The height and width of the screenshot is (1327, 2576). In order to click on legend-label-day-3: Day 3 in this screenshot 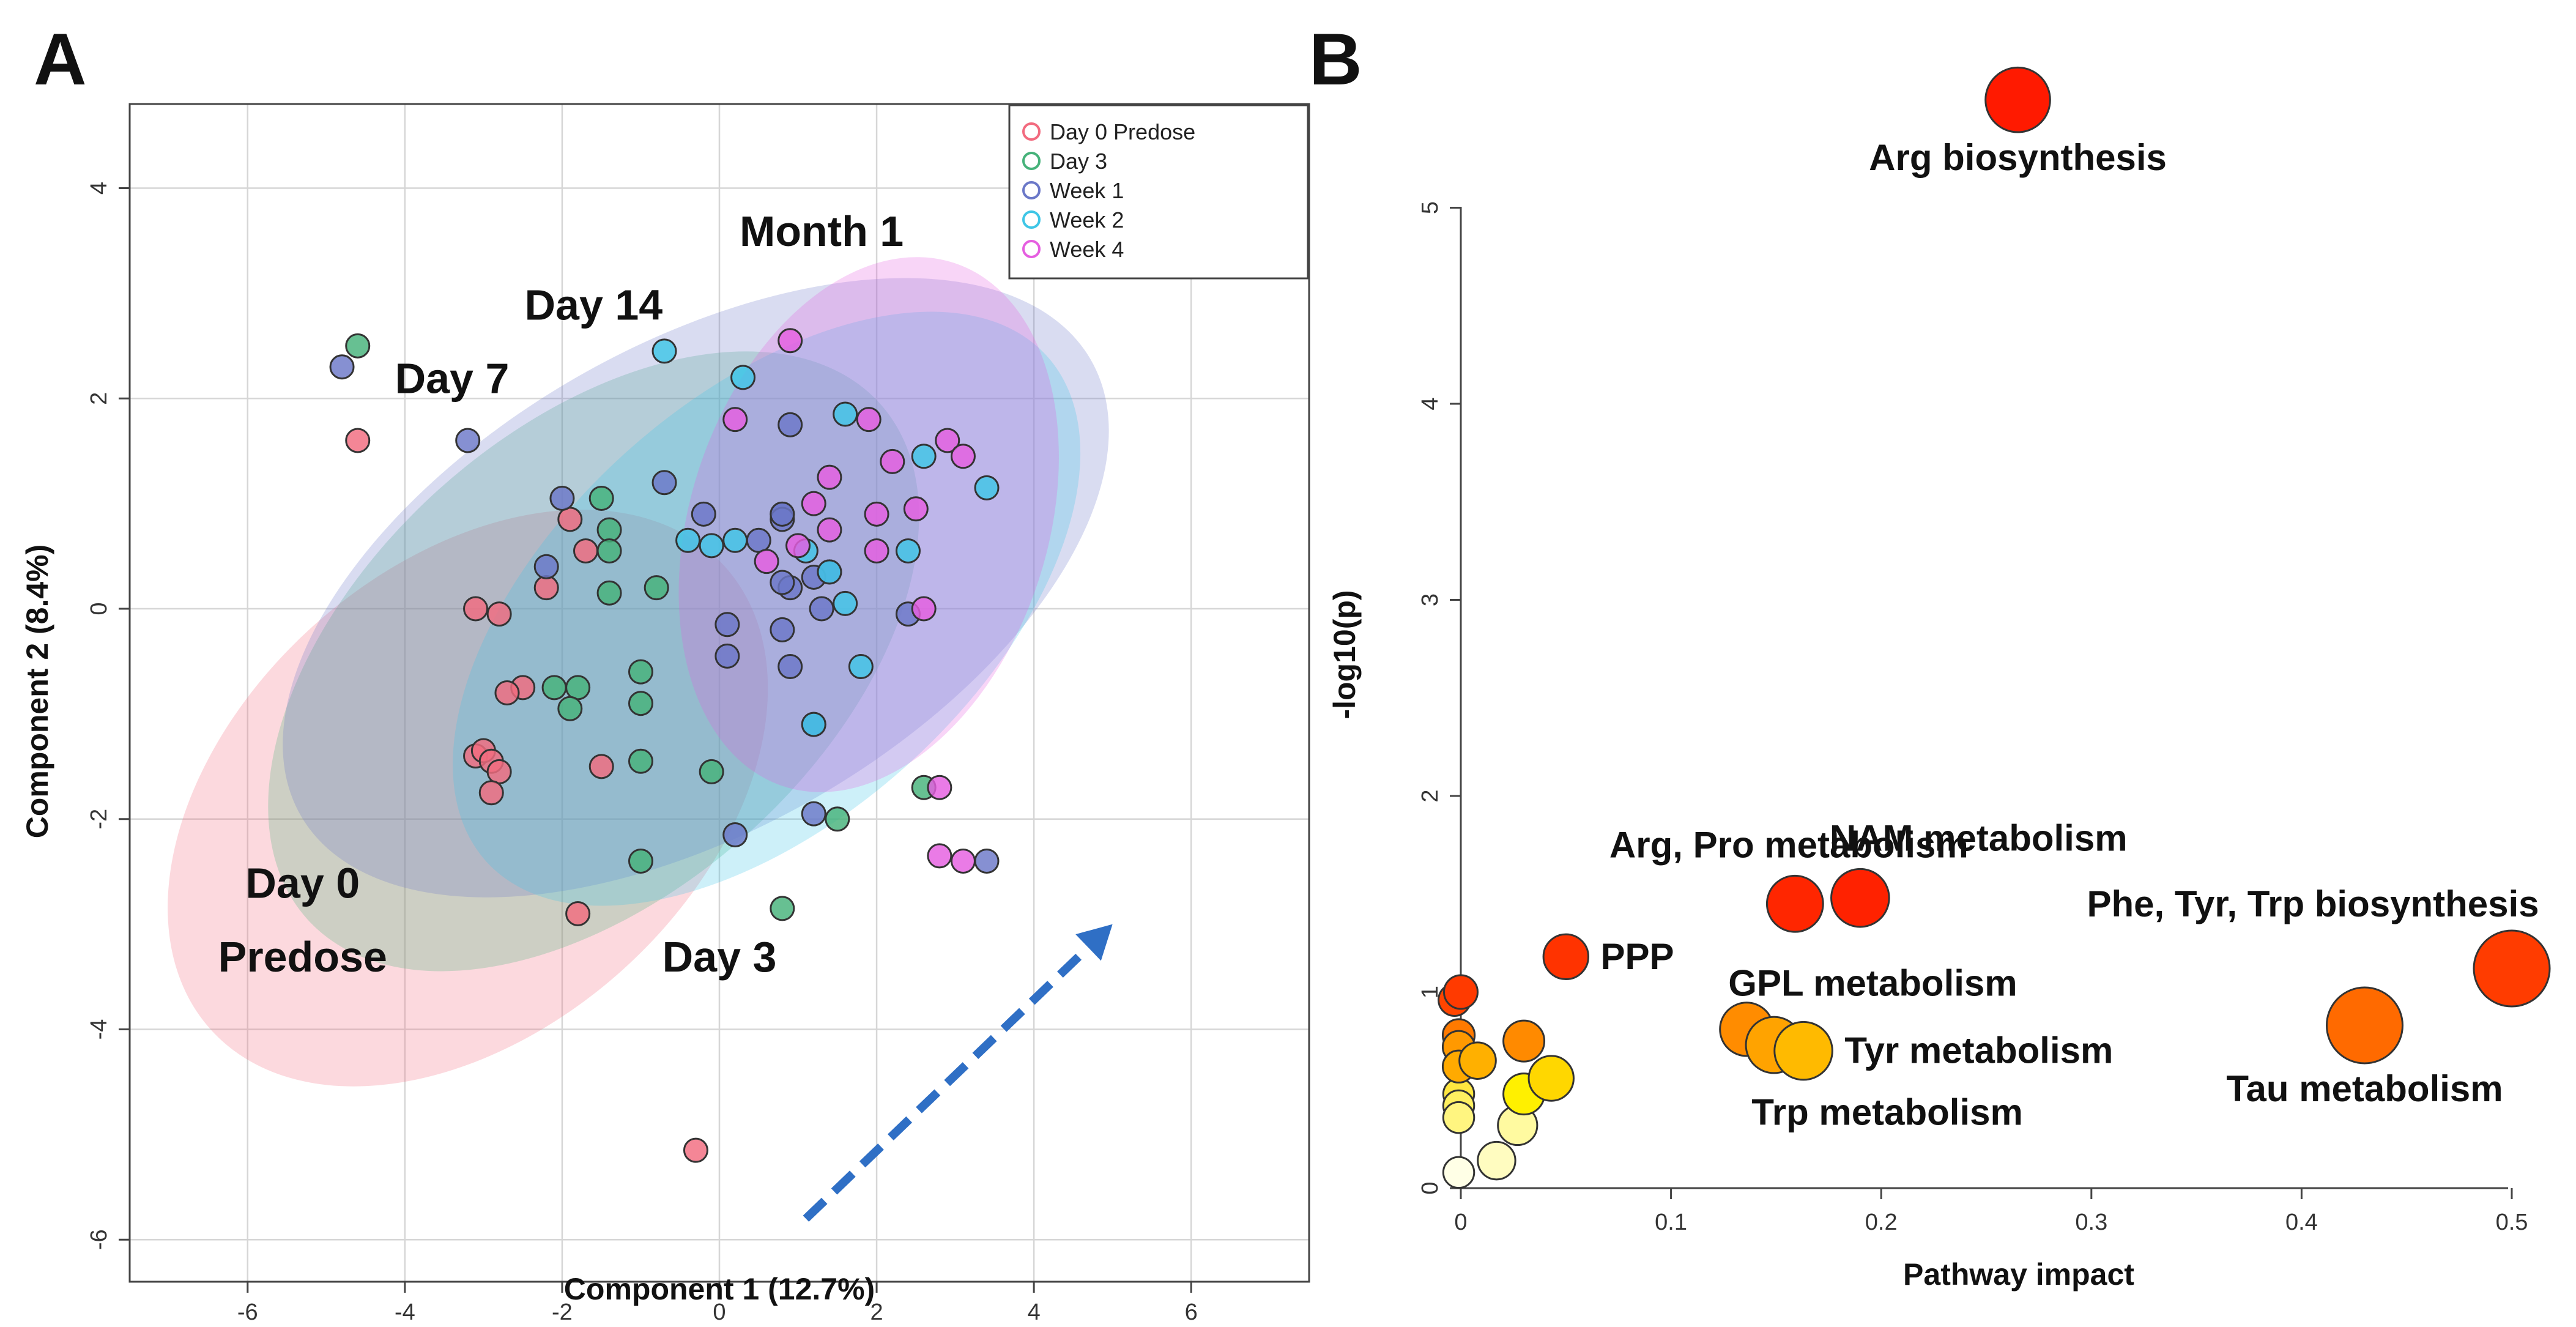, I will do `click(1078, 162)`.